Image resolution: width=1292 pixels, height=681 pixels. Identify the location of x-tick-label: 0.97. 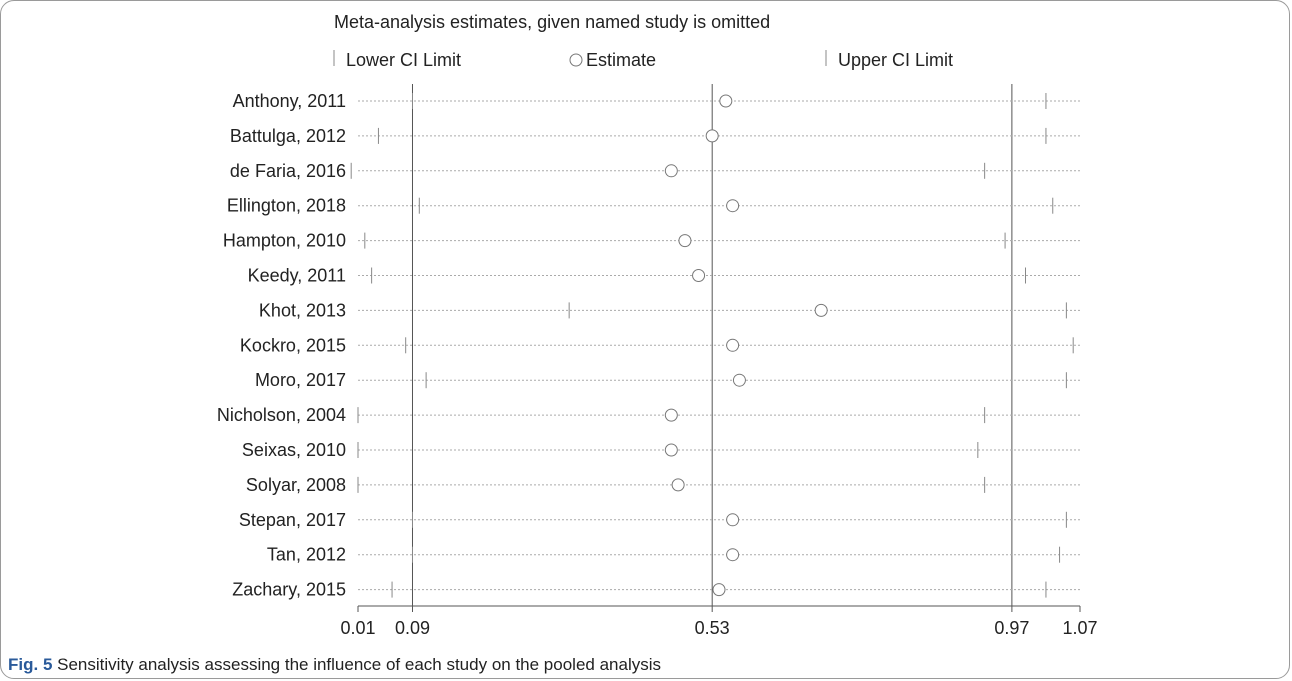
(1011, 628).